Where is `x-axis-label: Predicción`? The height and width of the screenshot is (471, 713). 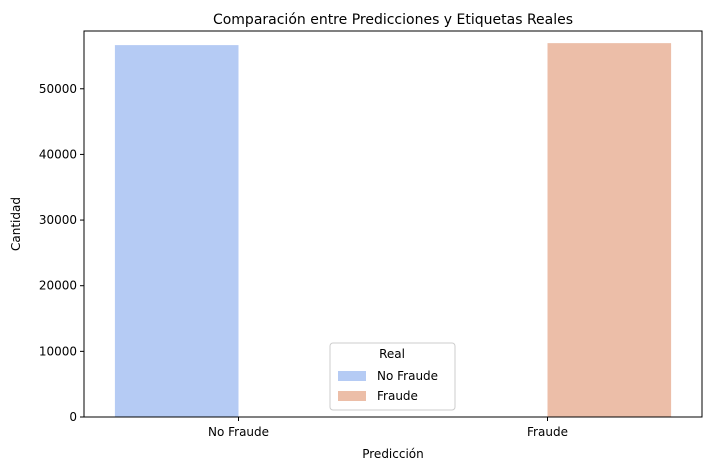
x-axis-label: Predicción is located at coordinates (393, 454).